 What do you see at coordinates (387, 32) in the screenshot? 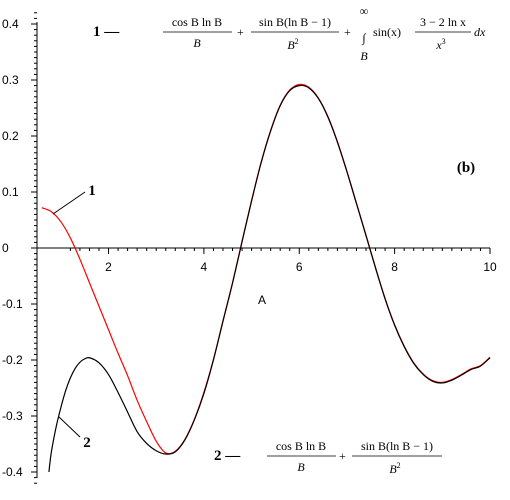
I see `integrand: sin(x)` at bounding box center [387, 32].